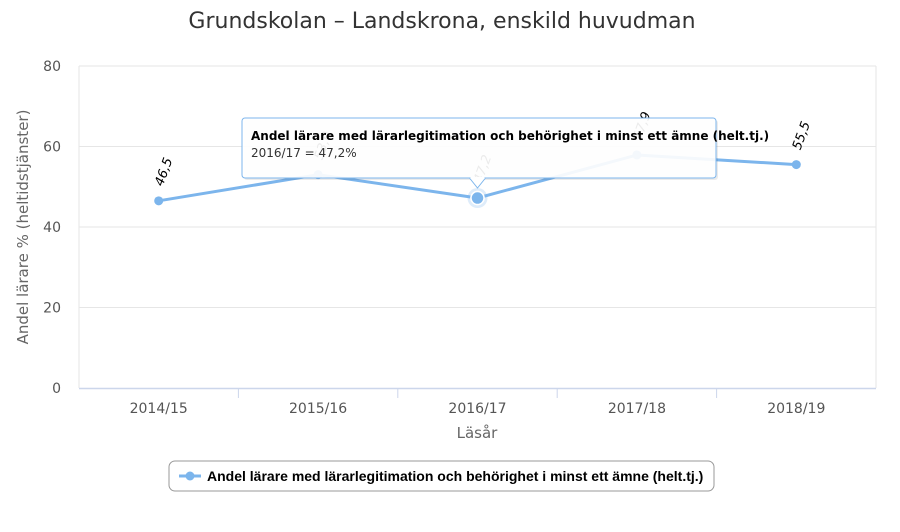 The height and width of the screenshot is (532, 900). Describe the element at coordinates (190, 476) in the screenshot. I see `legend-symbol-marker` at that location.